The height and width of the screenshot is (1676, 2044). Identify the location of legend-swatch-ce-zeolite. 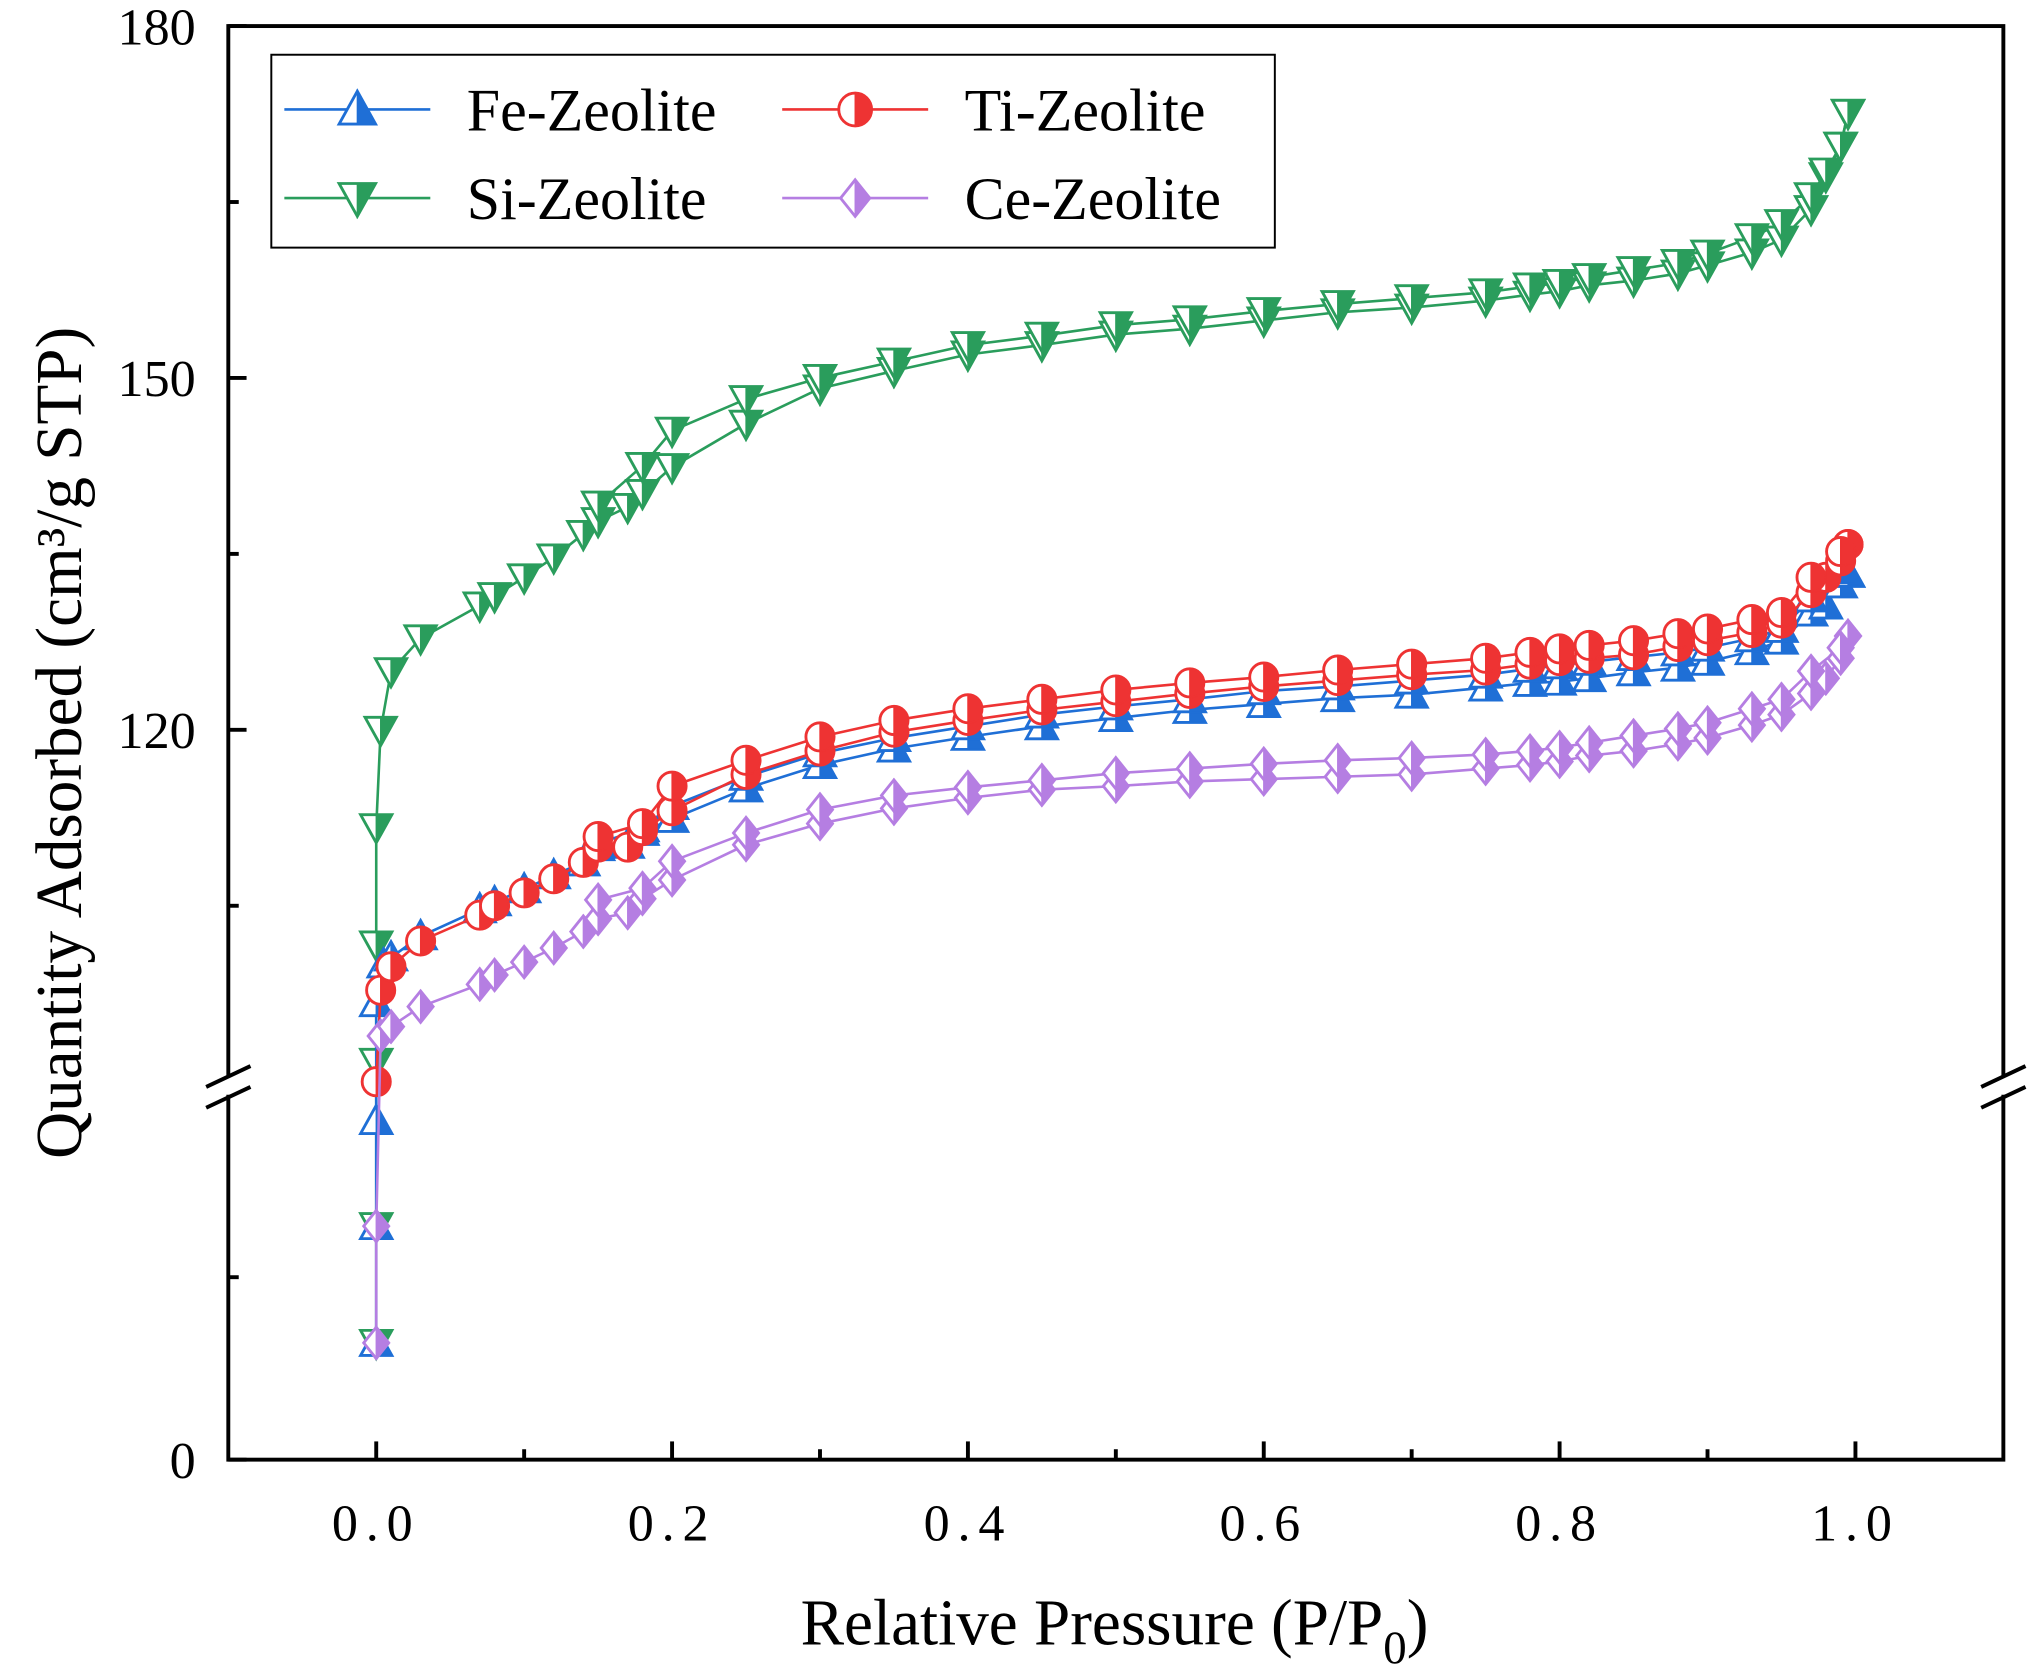
(855, 198).